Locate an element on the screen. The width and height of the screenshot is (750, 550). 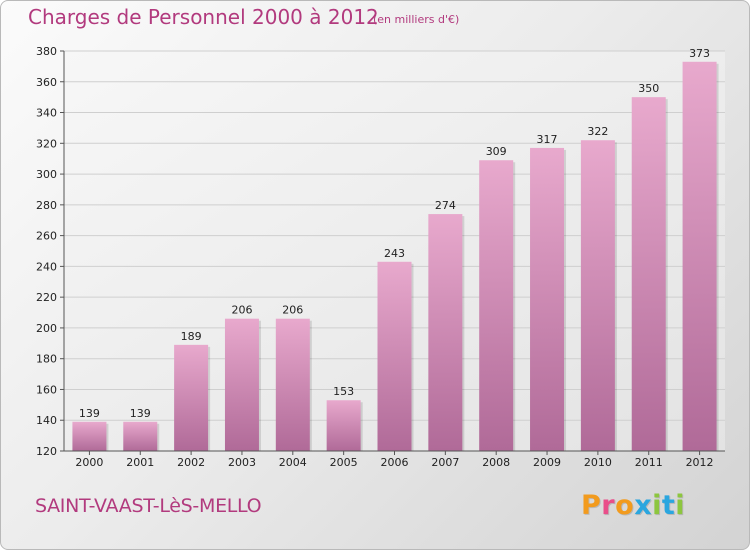
bar-2004 is located at coordinates (292, 384).